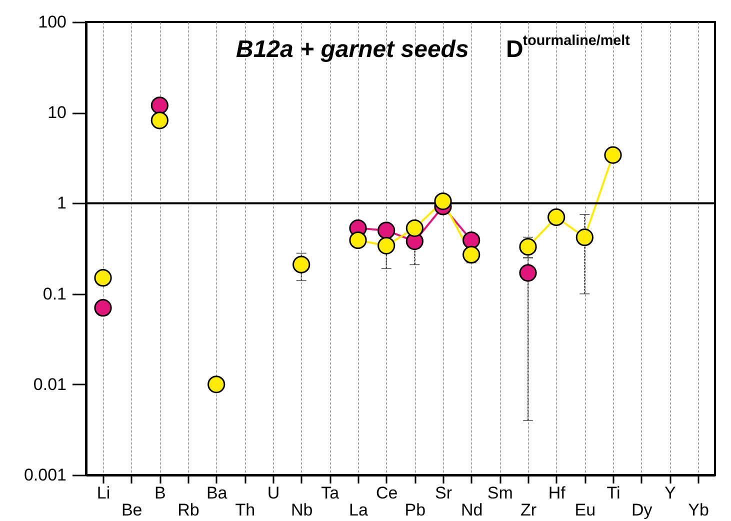 The image size is (731, 521). What do you see at coordinates (160, 493) in the screenshot?
I see `x-tick-label: B` at bounding box center [160, 493].